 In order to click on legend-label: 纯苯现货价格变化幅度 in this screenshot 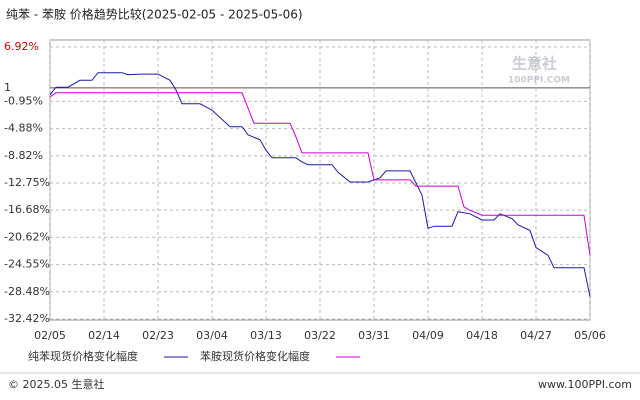, I will do `click(83, 356)`.